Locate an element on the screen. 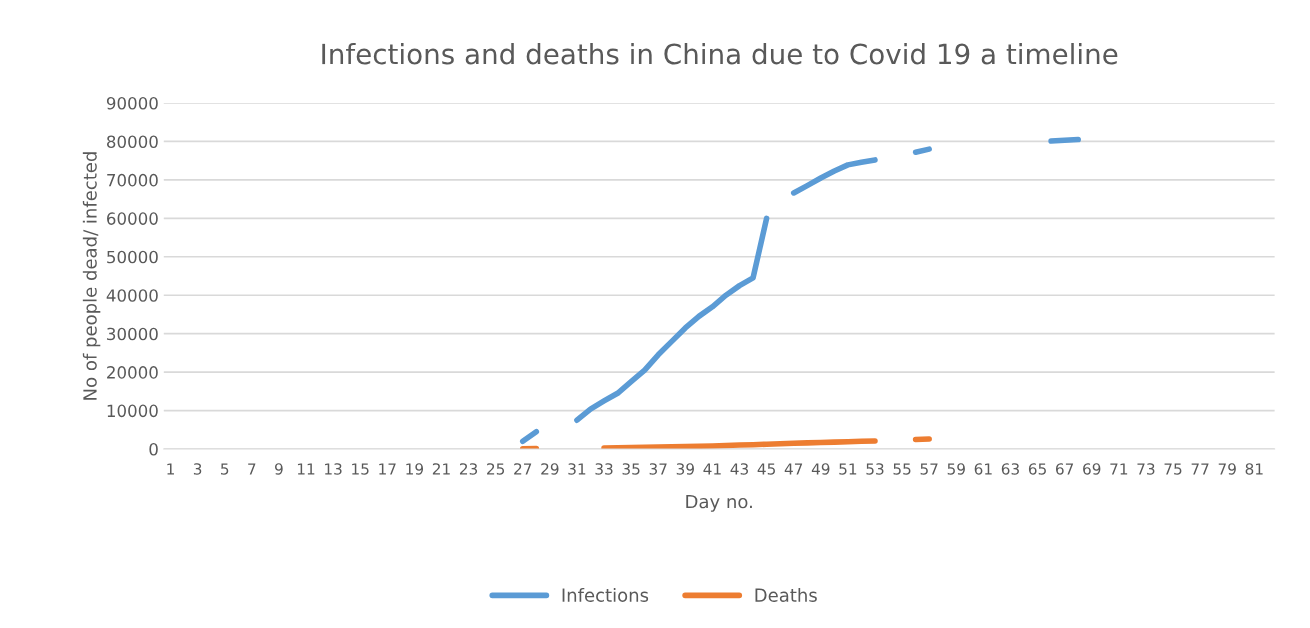  x-tick-label: 45 is located at coordinates (766, 469).